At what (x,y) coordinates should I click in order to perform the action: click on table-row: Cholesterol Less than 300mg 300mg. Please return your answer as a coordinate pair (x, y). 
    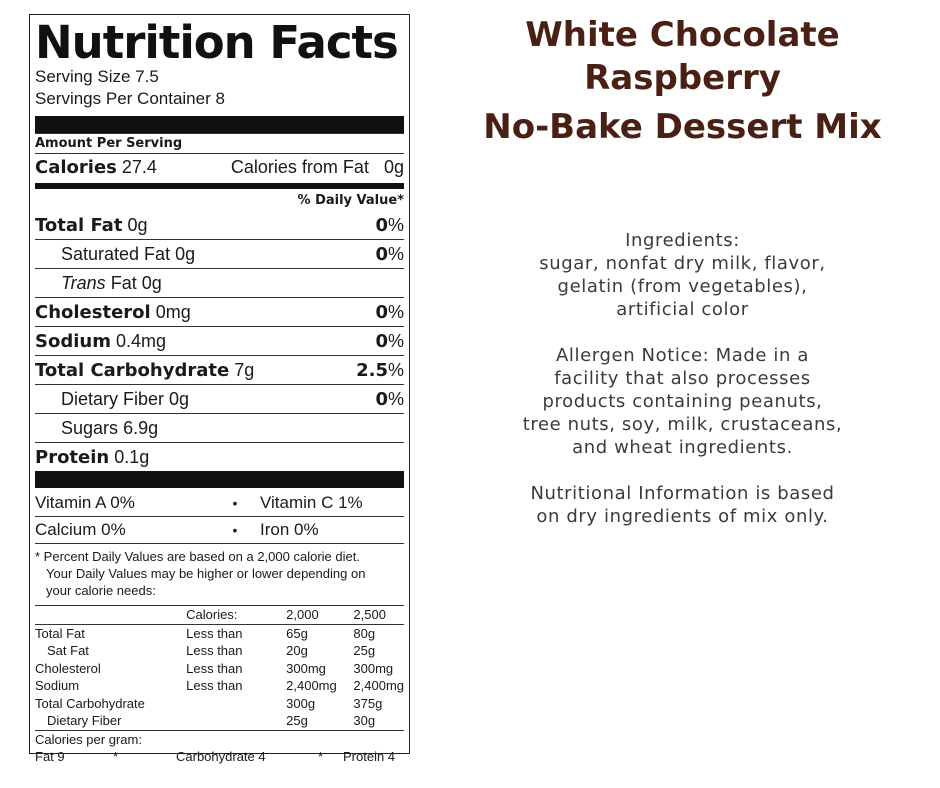
    Looking at the image, I should click on (219, 669).